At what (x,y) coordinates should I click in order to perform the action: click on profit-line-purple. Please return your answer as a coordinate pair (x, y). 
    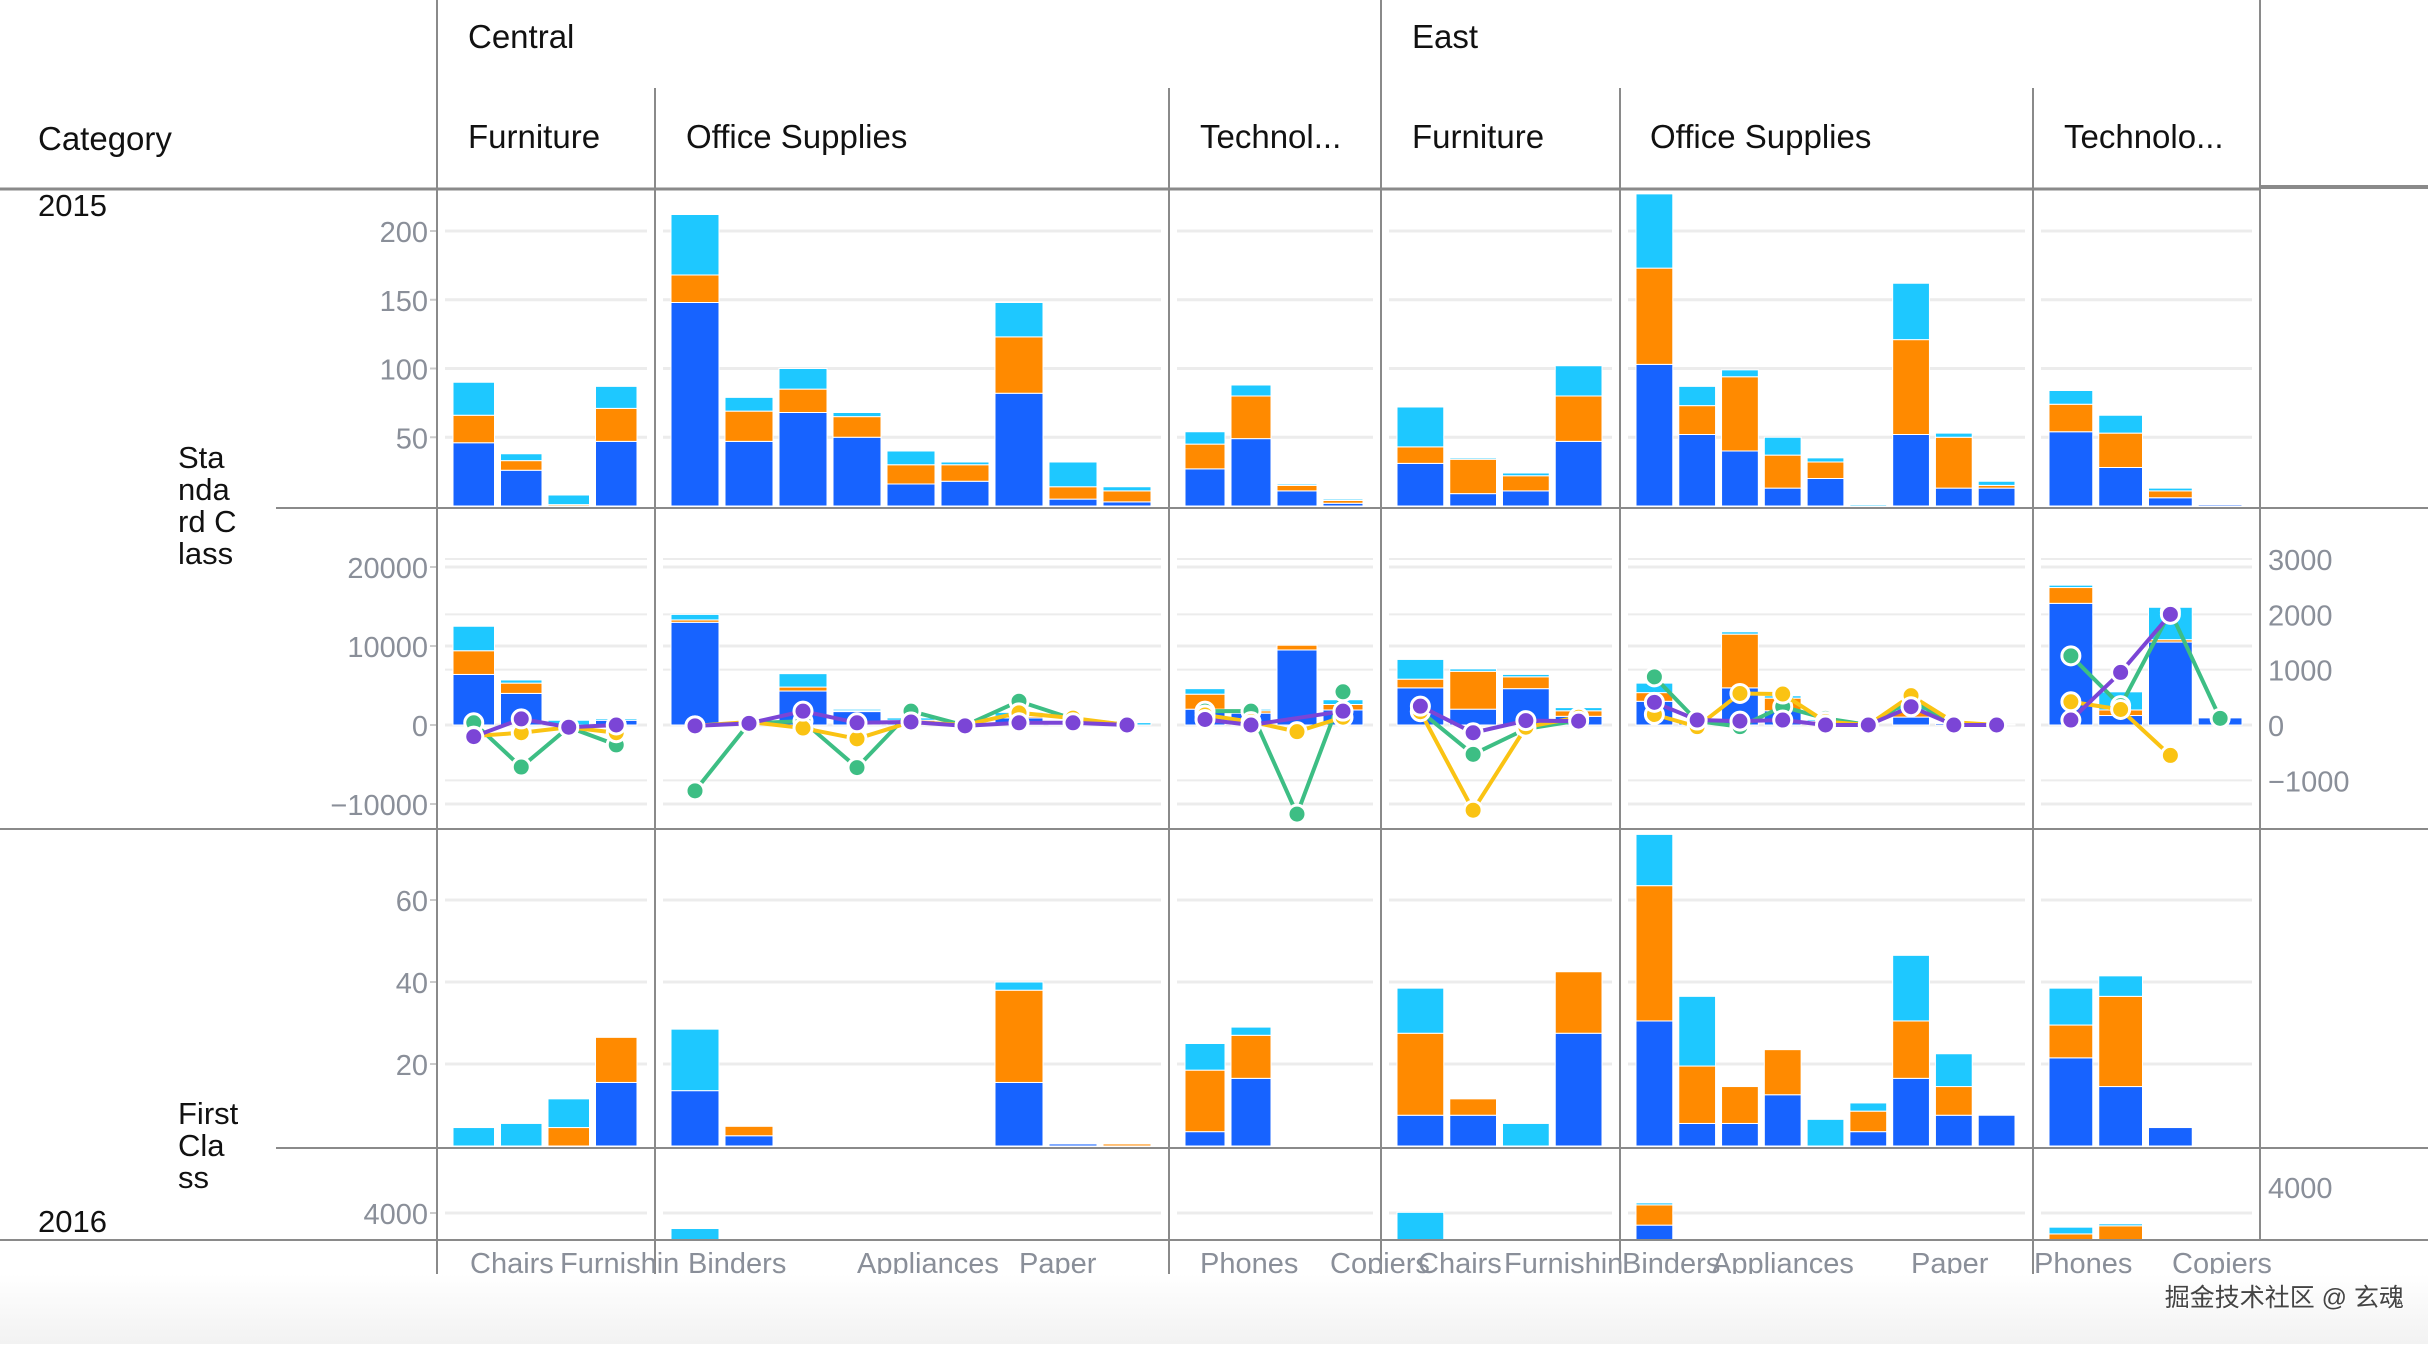
    Looking at the image, I should click on (545, 727).